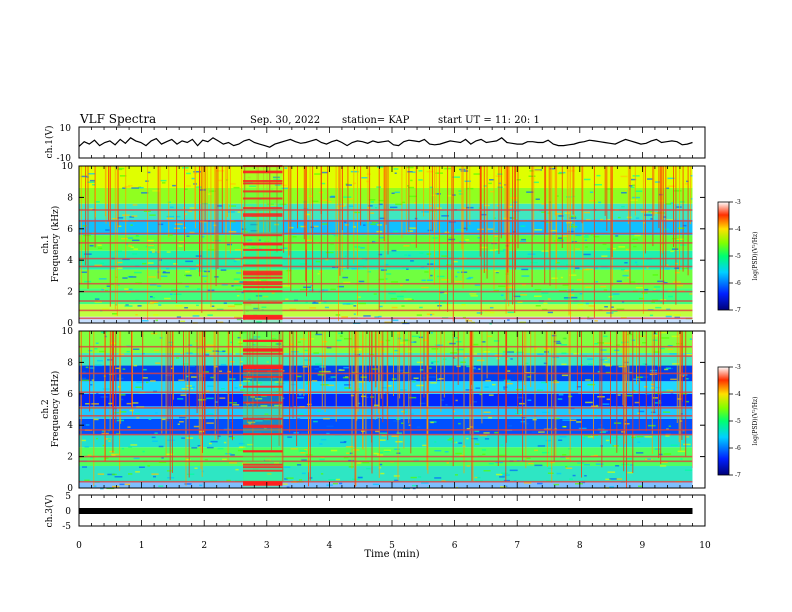 This screenshot has width=792, height=612. Describe the element at coordinates (385, 142) in the screenshot. I see `waveform-ch1-line` at that location.